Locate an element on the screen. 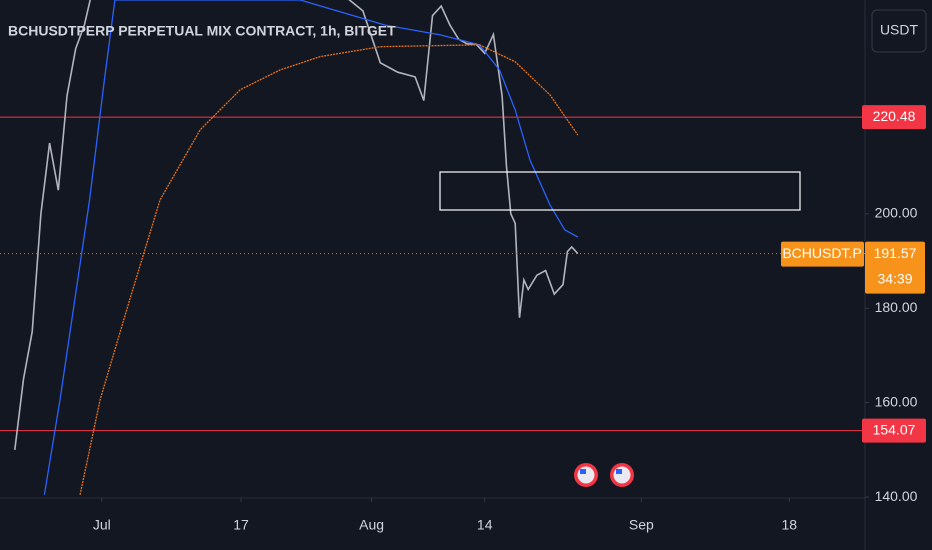 The image size is (932, 550). x-tick-label: 18 is located at coordinates (790, 525).